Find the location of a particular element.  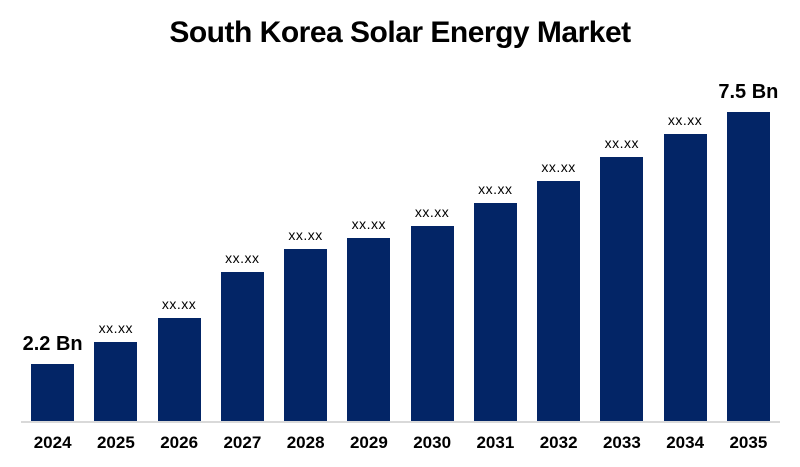

bar-value-label-2032: xx.xx is located at coordinates (558, 167).